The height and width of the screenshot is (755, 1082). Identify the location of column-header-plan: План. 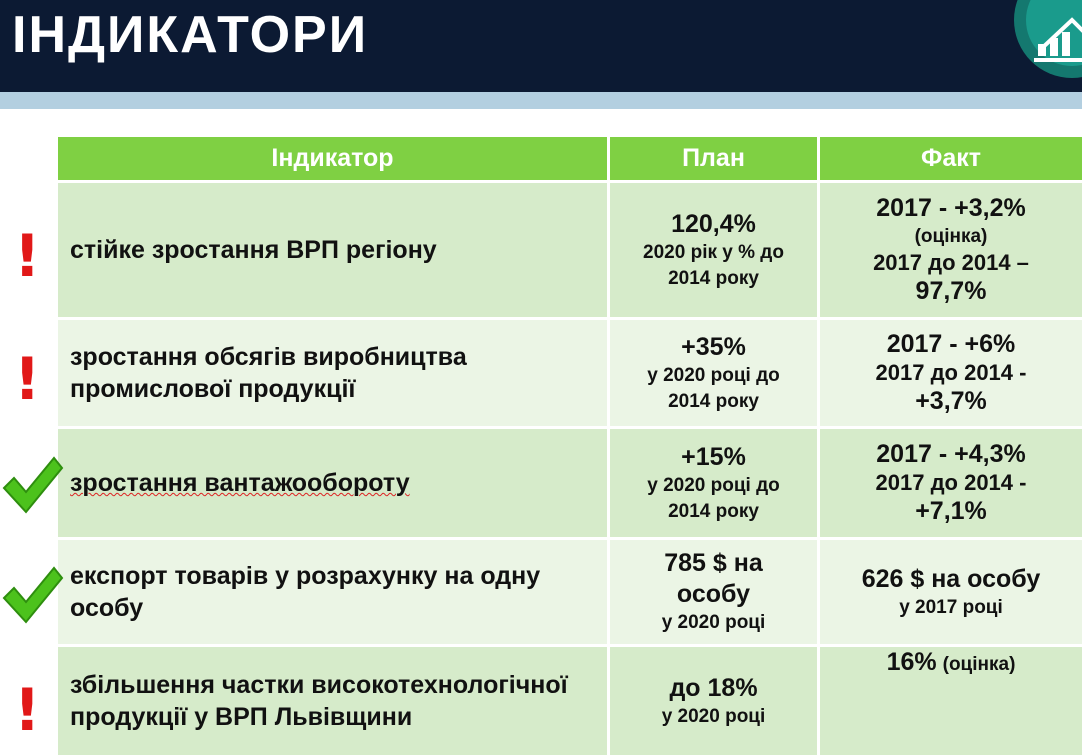
(713, 158).